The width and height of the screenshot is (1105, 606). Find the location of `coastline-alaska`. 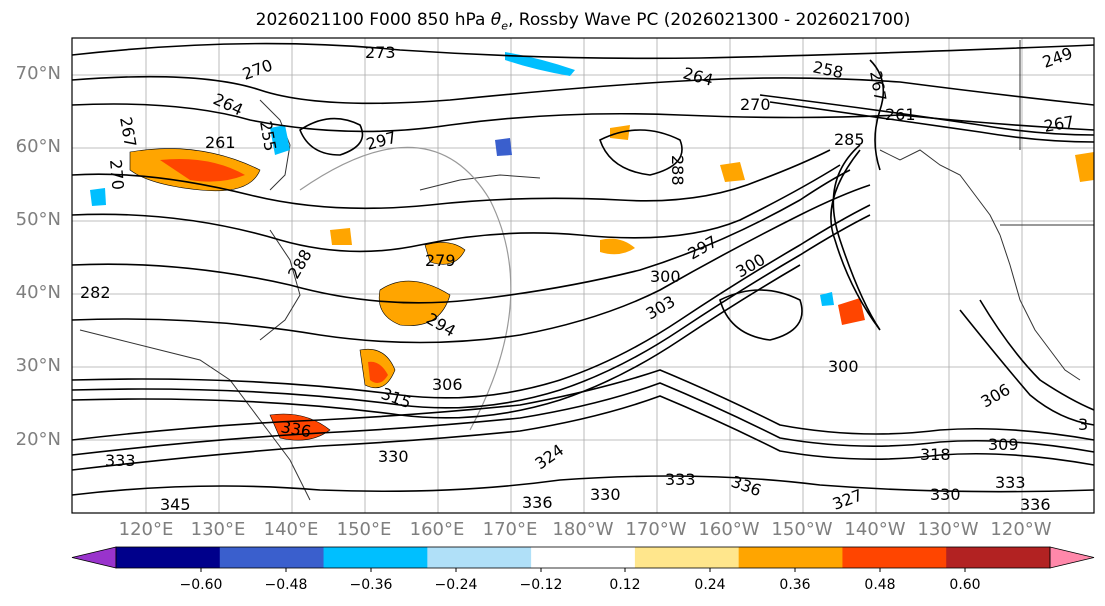

coastline-alaska is located at coordinates (940, 192).